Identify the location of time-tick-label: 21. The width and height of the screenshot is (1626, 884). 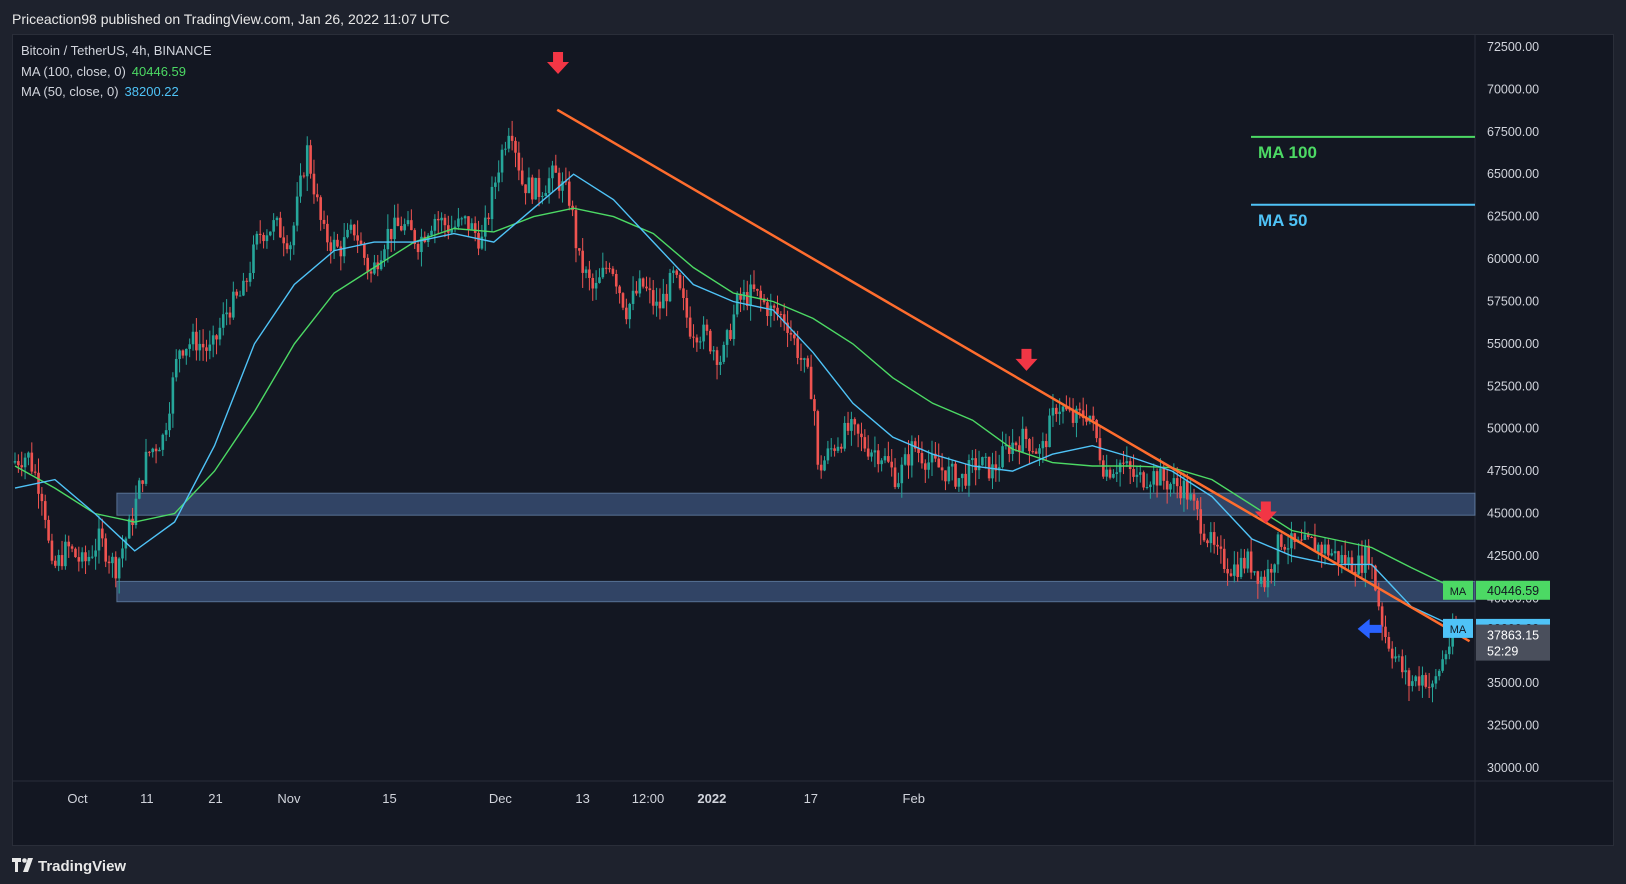
(215, 798).